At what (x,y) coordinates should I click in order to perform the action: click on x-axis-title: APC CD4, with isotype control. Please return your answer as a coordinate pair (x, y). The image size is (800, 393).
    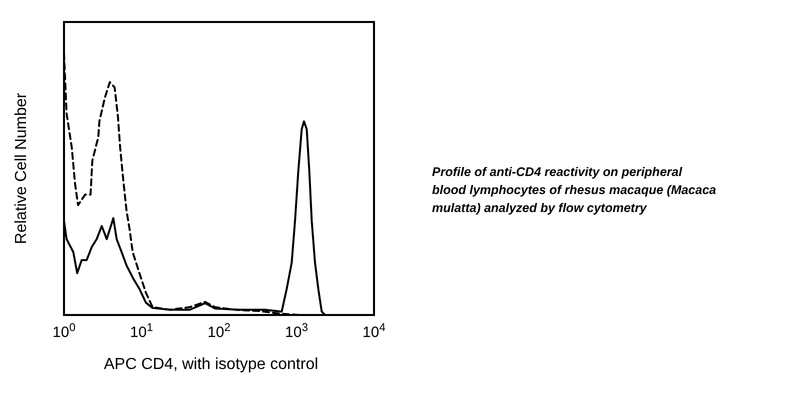
    Looking at the image, I should click on (211, 364).